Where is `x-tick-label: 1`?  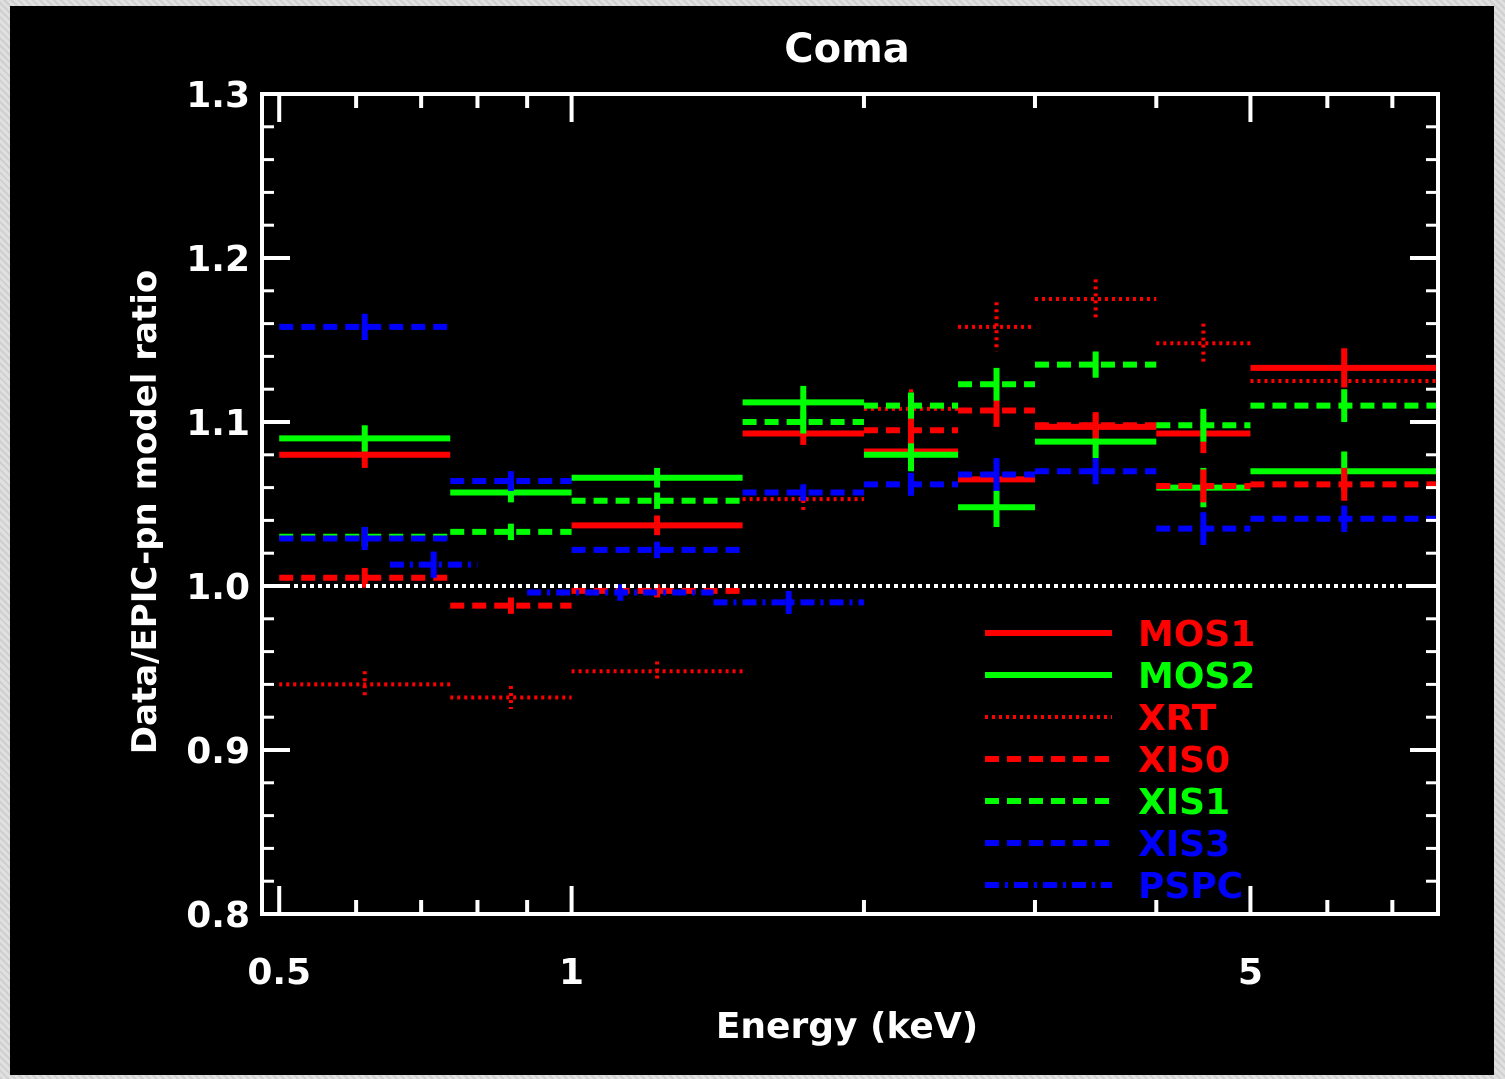
x-tick-label: 1 is located at coordinates (571, 972).